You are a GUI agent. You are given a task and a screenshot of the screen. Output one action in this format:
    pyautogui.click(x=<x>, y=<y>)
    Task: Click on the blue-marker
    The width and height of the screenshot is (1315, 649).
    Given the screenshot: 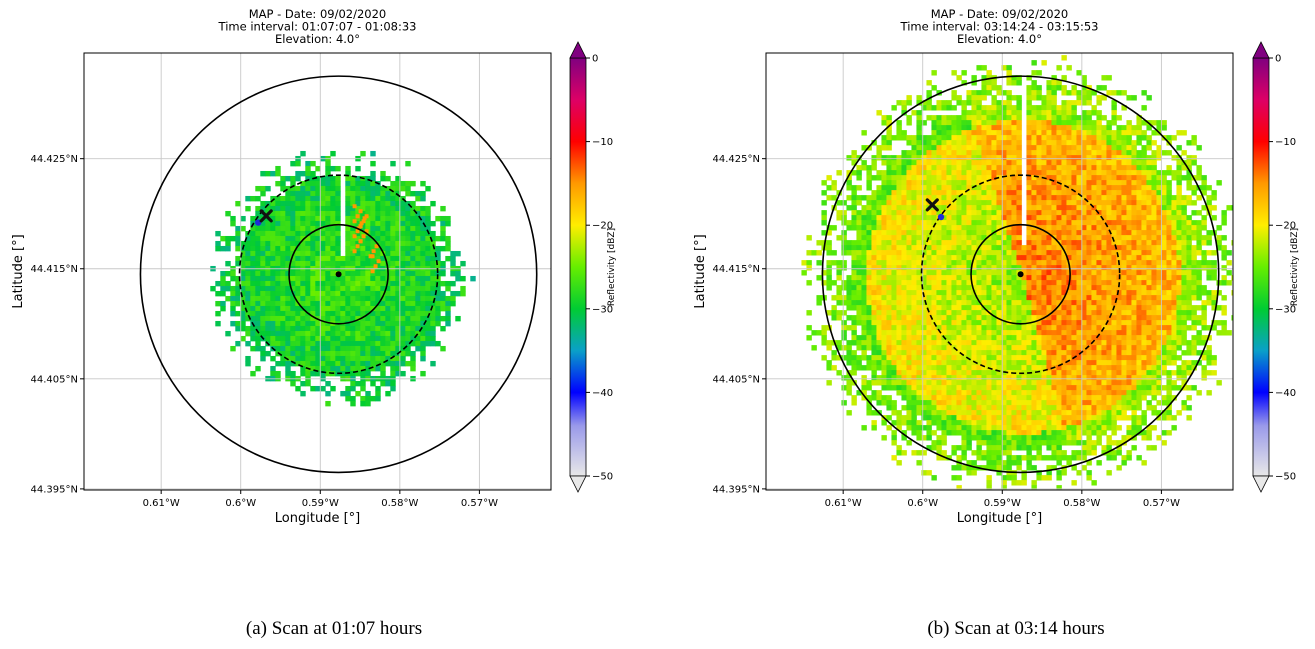 What is the action you would take?
    pyautogui.click(x=941, y=217)
    